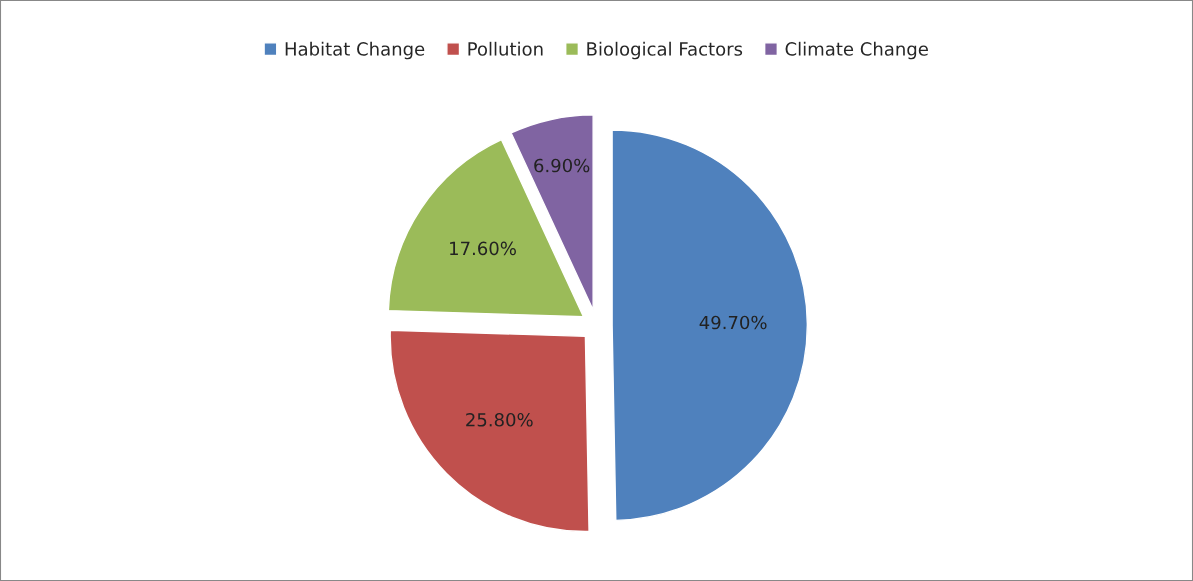  What do you see at coordinates (483, 248) in the screenshot?
I see `data-label: 17.60%` at bounding box center [483, 248].